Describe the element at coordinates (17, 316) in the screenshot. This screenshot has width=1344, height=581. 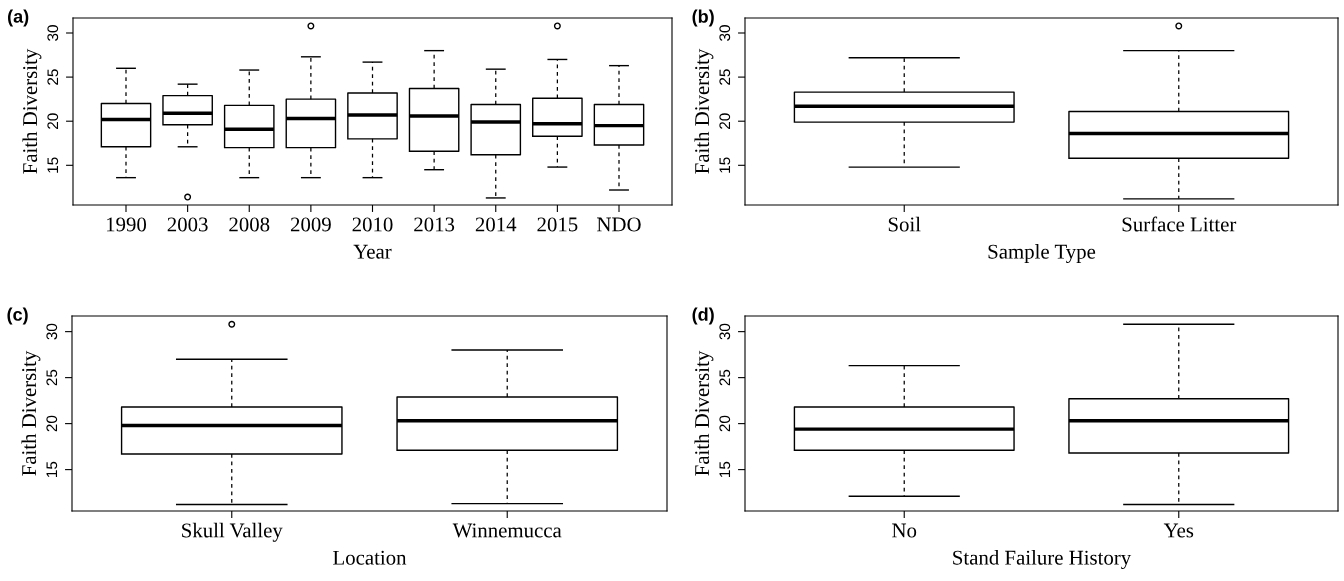
I see `chart-title: (c)` at that location.